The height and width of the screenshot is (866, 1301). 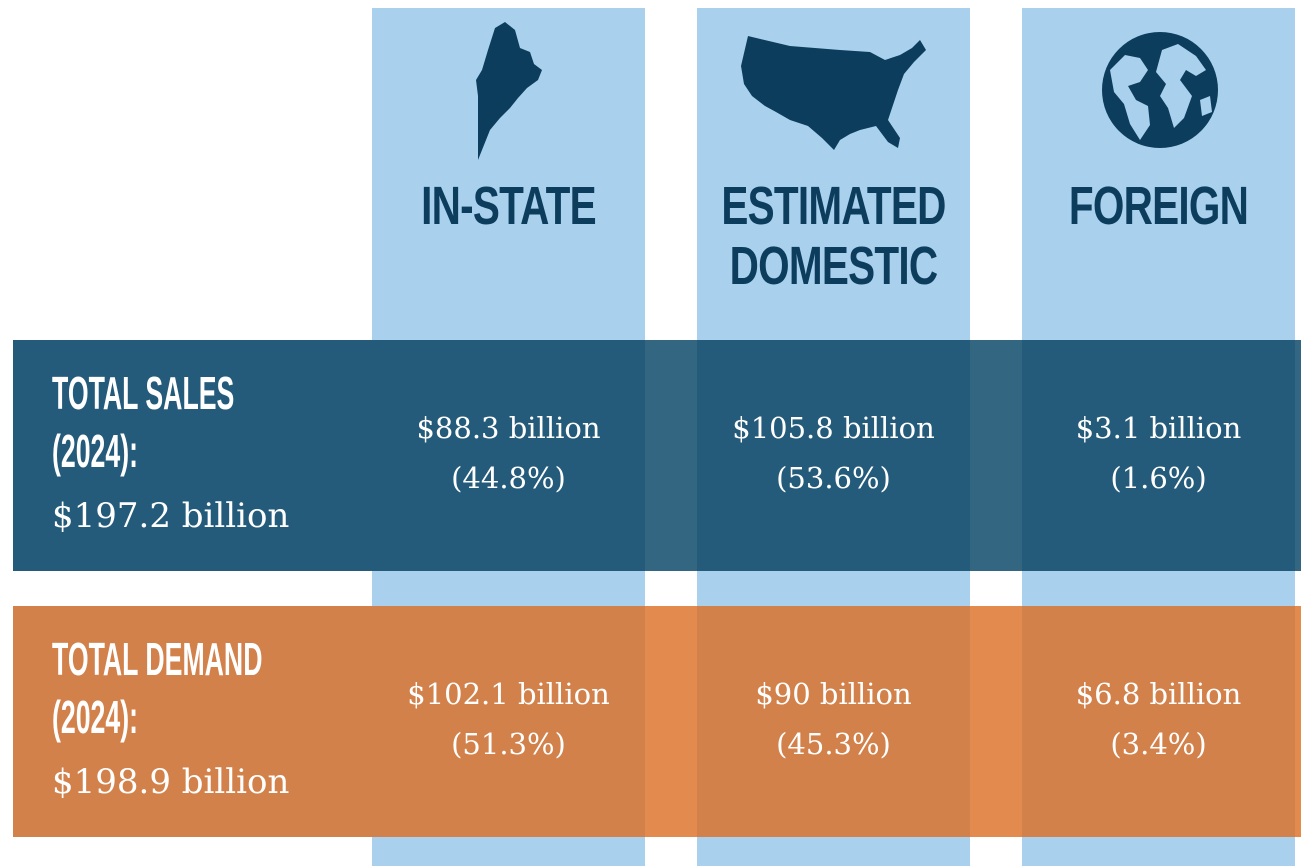 What do you see at coordinates (1158, 428) in the screenshot?
I see `cell-amount: $3.1 billion` at bounding box center [1158, 428].